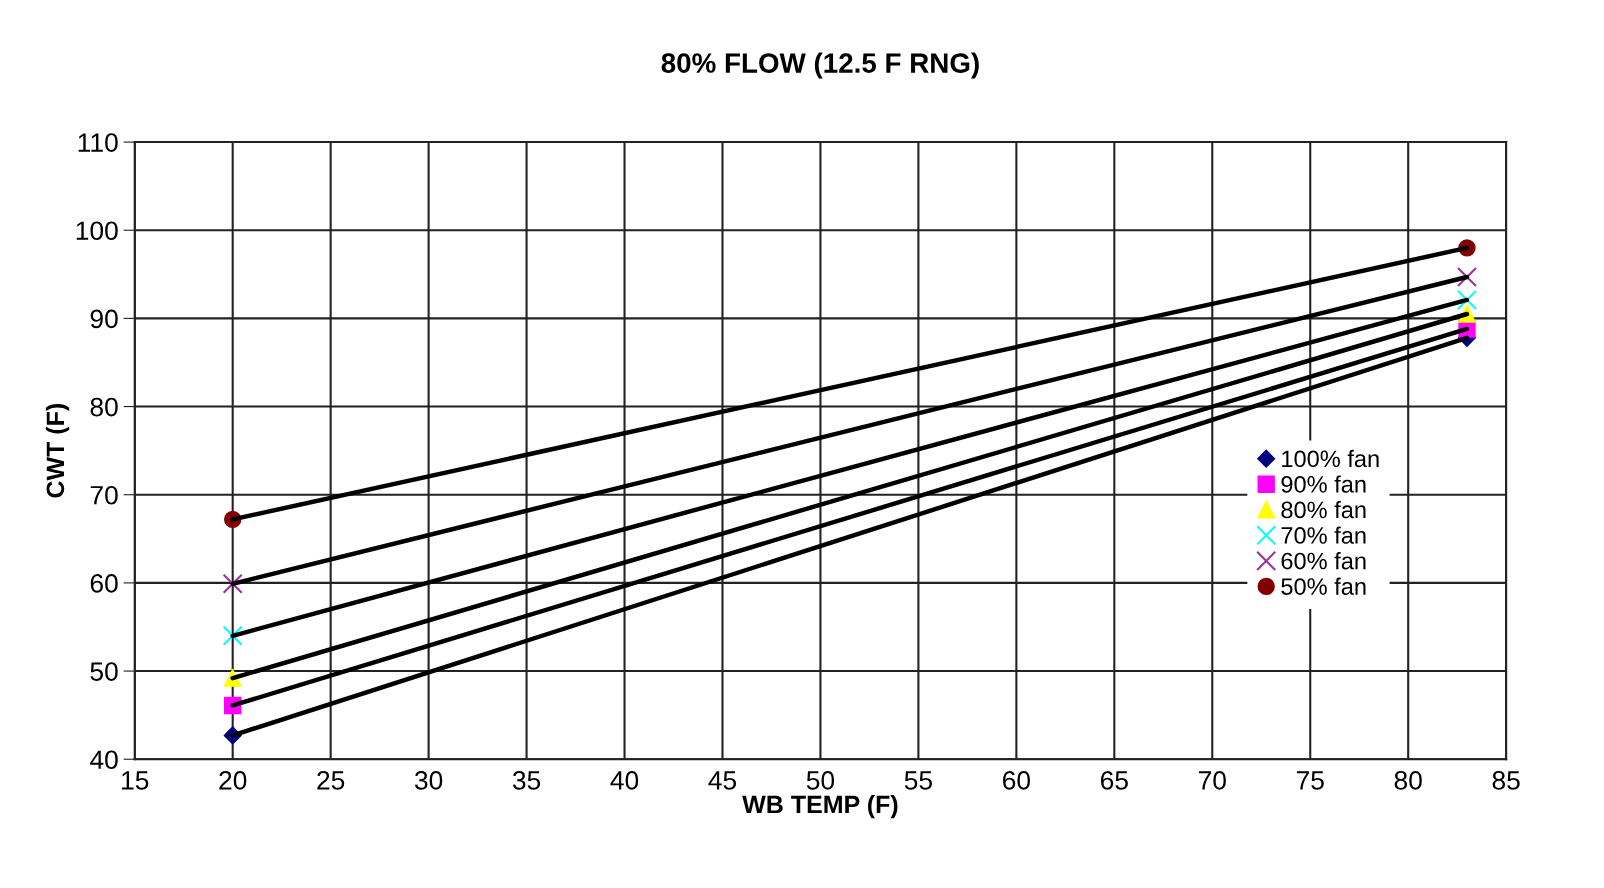  I want to click on y-tick-label: 110, so click(98, 142).